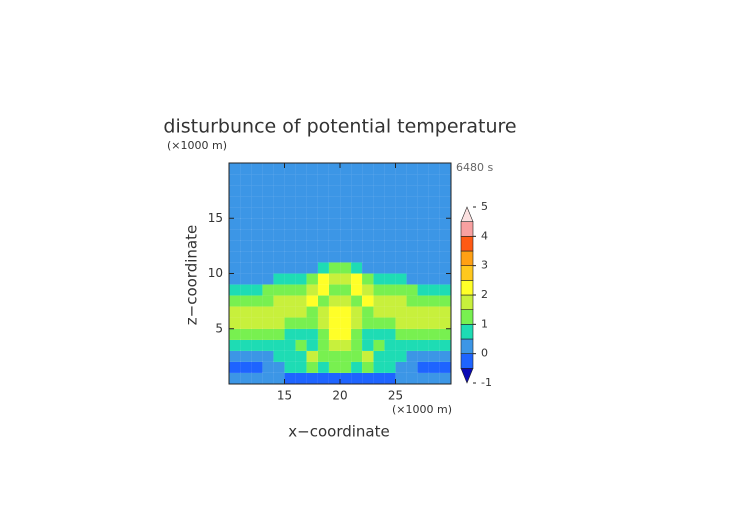 This screenshot has width=752, height=532. What do you see at coordinates (338, 432) in the screenshot?
I see `x-axis-label: x−coordinate` at bounding box center [338, 432].